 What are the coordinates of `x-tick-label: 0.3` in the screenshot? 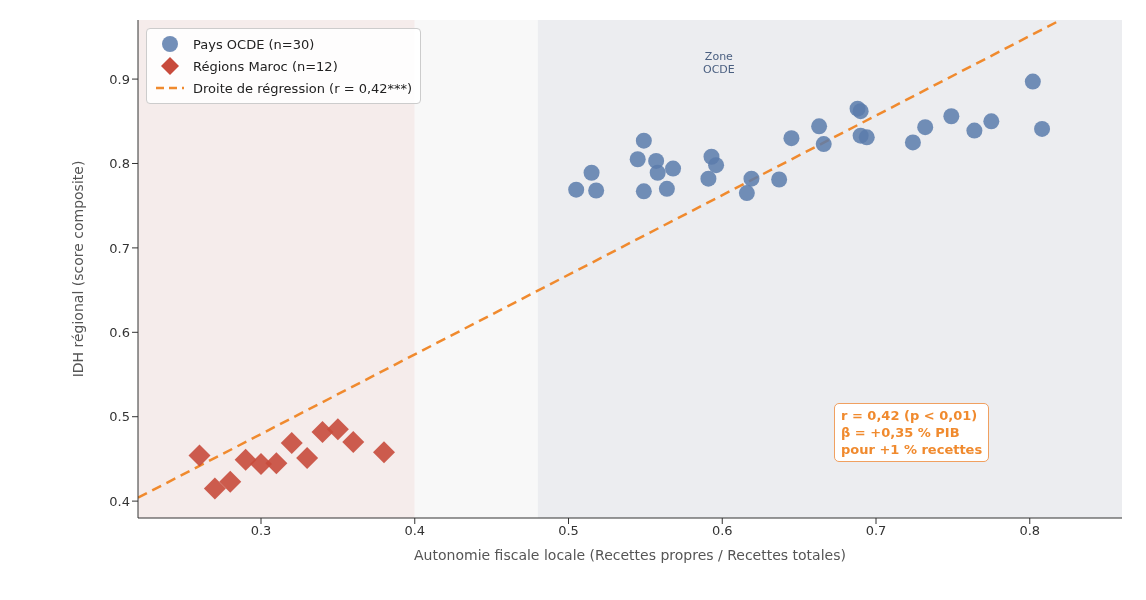 It's located at (261, 531).